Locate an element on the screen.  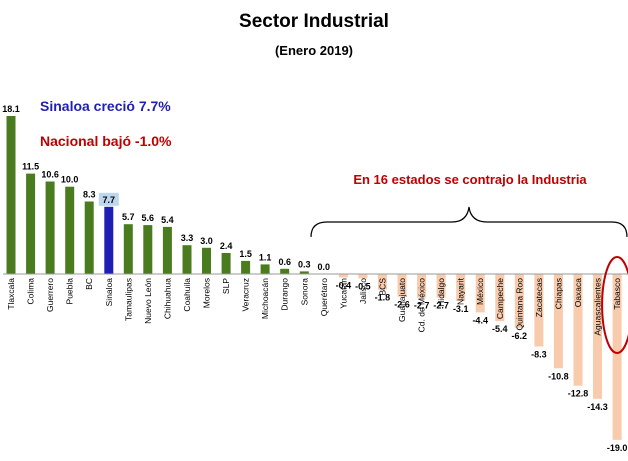
category-label: Veracruz is located at coordinates (246, 295).